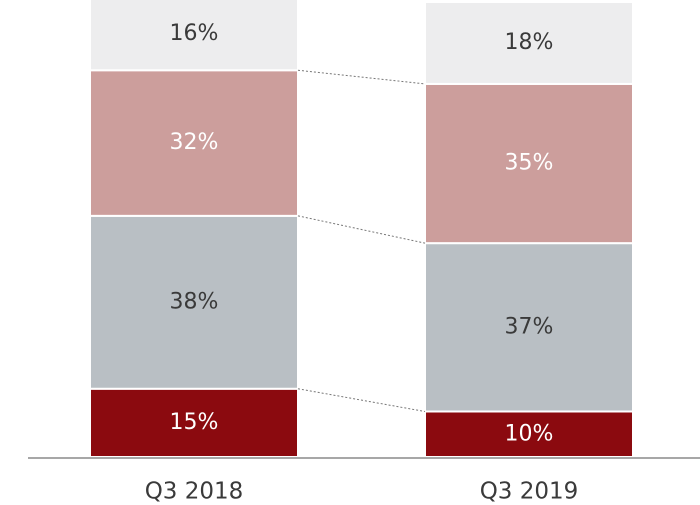  I want to click on value-label: 32%, so click(194, 142).